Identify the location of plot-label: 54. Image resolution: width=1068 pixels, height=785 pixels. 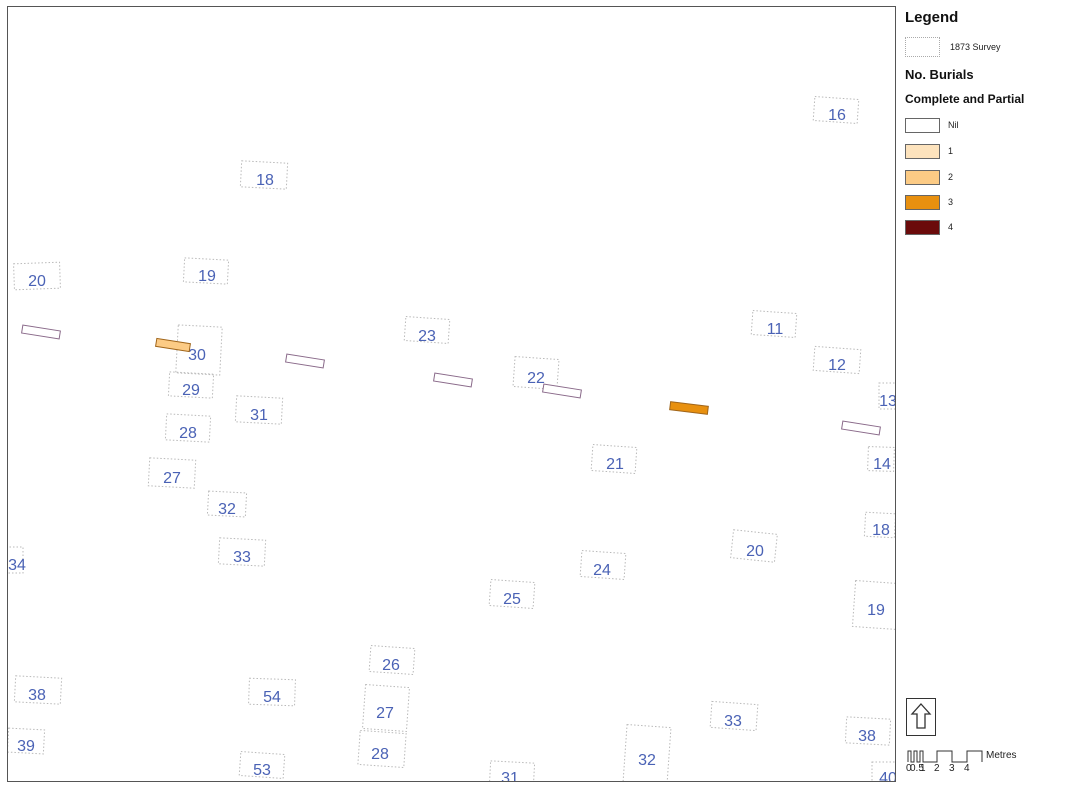
(272, 697).